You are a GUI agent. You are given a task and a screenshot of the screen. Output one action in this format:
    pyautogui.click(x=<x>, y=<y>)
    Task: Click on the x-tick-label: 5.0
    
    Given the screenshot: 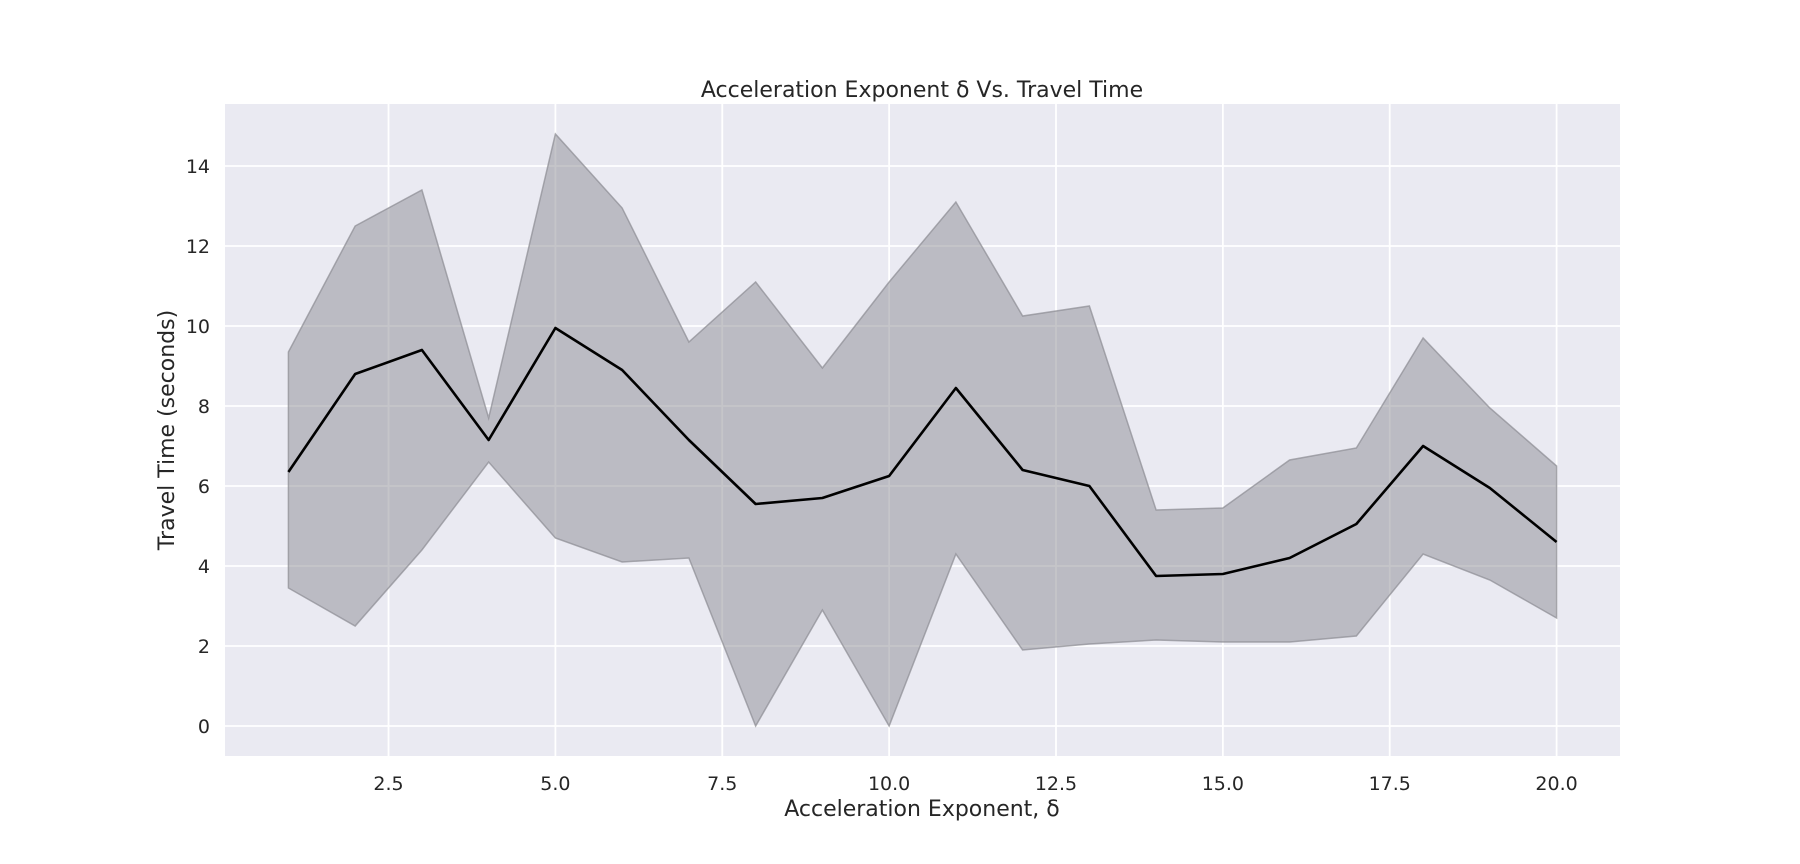 What is the action you would take?
    pyautogui.click(x=555, y=784)
    